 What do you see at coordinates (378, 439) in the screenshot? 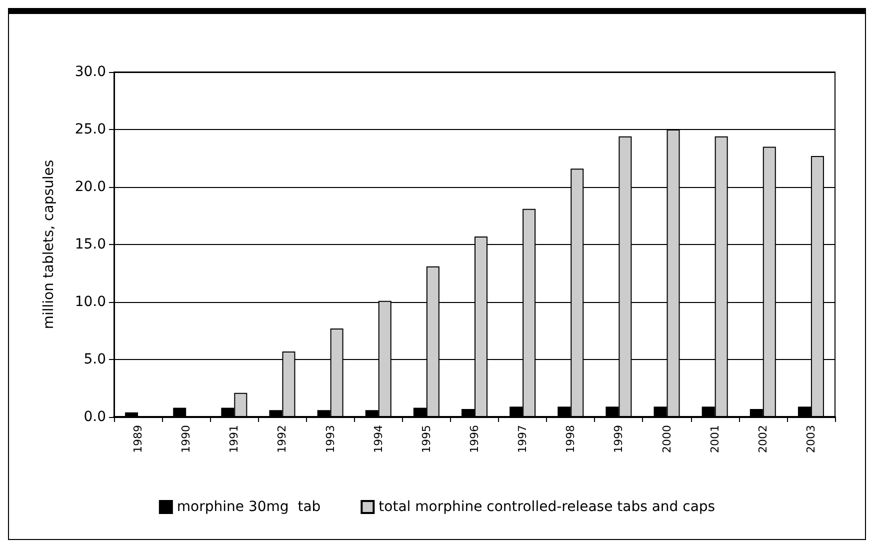
I see `x-tick-label: 1994` at bounding box center [378, 439].